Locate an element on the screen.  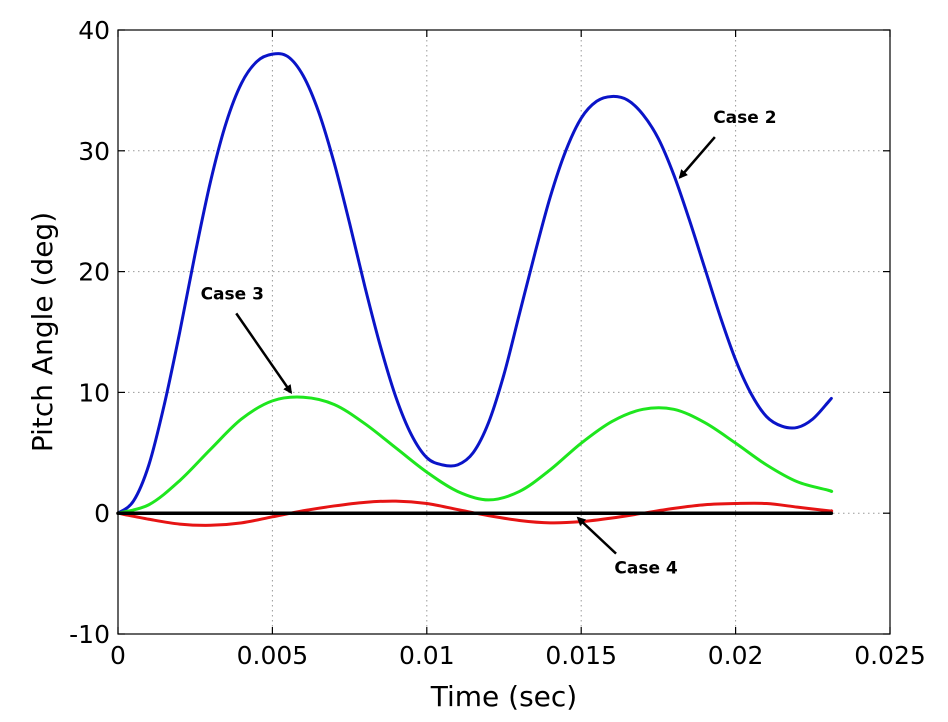
x-tick-label: 0.005 is located at coordinates (273, 655).